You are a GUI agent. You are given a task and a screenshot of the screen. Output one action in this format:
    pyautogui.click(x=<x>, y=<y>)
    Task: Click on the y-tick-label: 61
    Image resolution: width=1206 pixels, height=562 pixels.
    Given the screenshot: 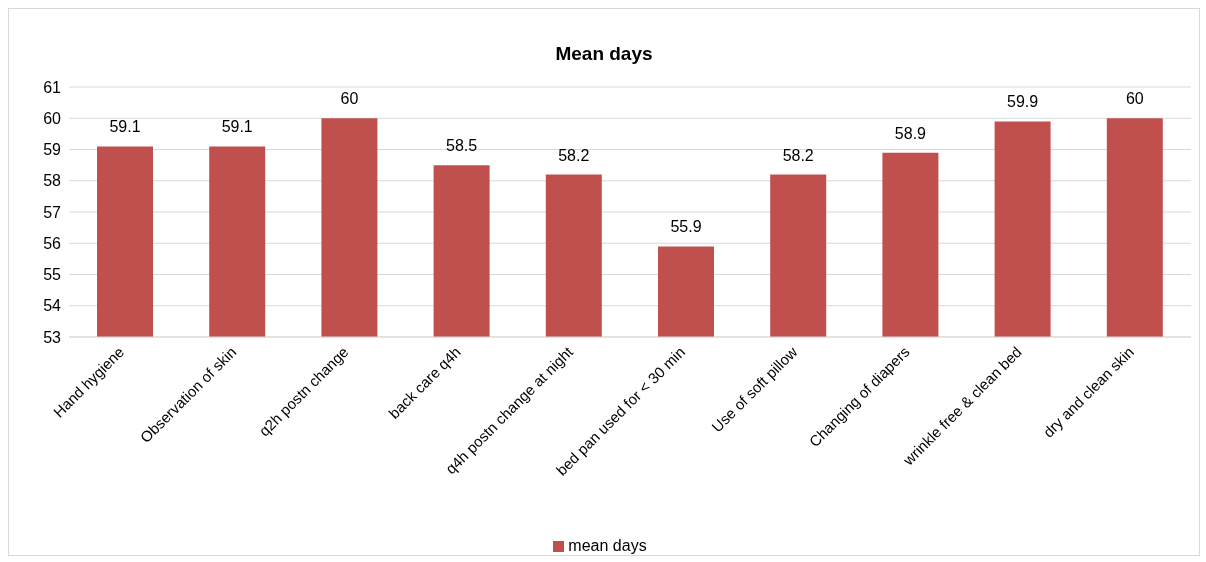 What is the action you would take?
    pyautogui.click(x=52, y=87)
    